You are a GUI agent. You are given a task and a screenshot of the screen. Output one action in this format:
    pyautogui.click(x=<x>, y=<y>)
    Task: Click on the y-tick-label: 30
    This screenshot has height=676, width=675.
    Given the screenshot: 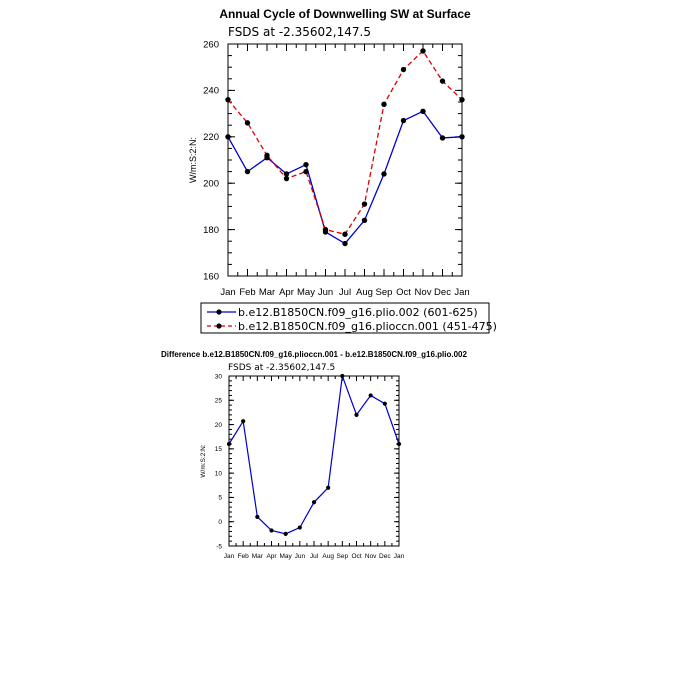 What is the action you would take?
    pyautogui.click(x=219, y=376)
    